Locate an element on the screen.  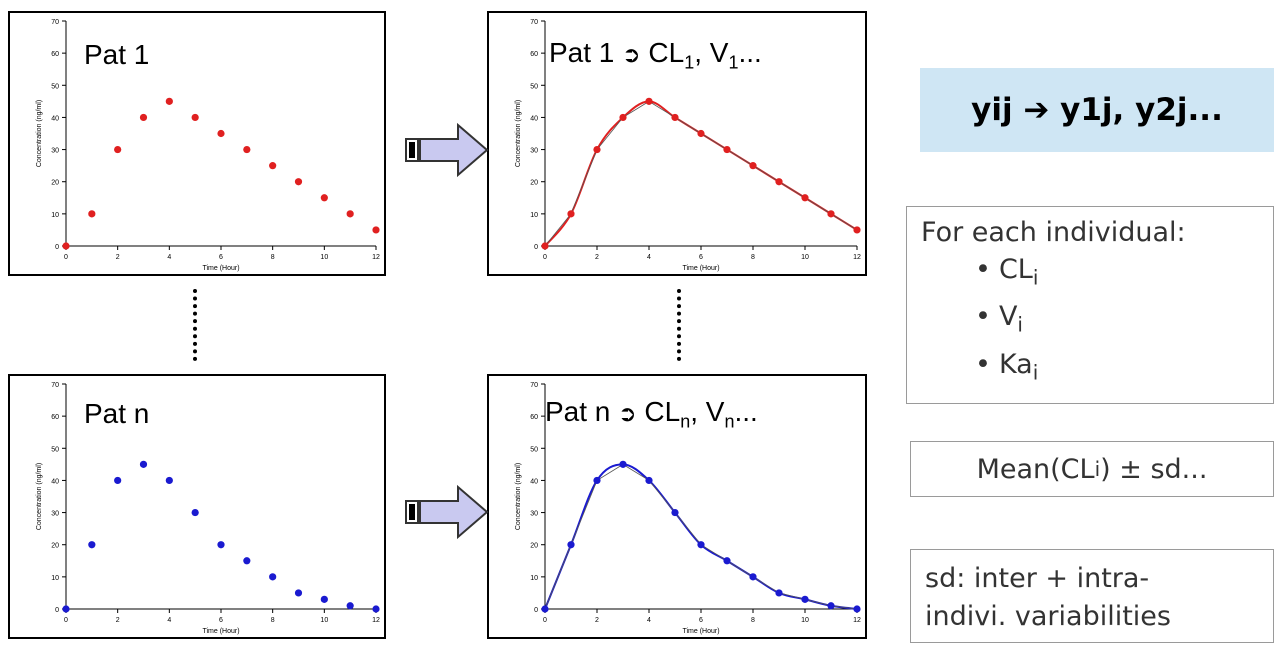
individual-params-box: For each individual: CLi Vi Kai is located at coordinates (1090, 305).